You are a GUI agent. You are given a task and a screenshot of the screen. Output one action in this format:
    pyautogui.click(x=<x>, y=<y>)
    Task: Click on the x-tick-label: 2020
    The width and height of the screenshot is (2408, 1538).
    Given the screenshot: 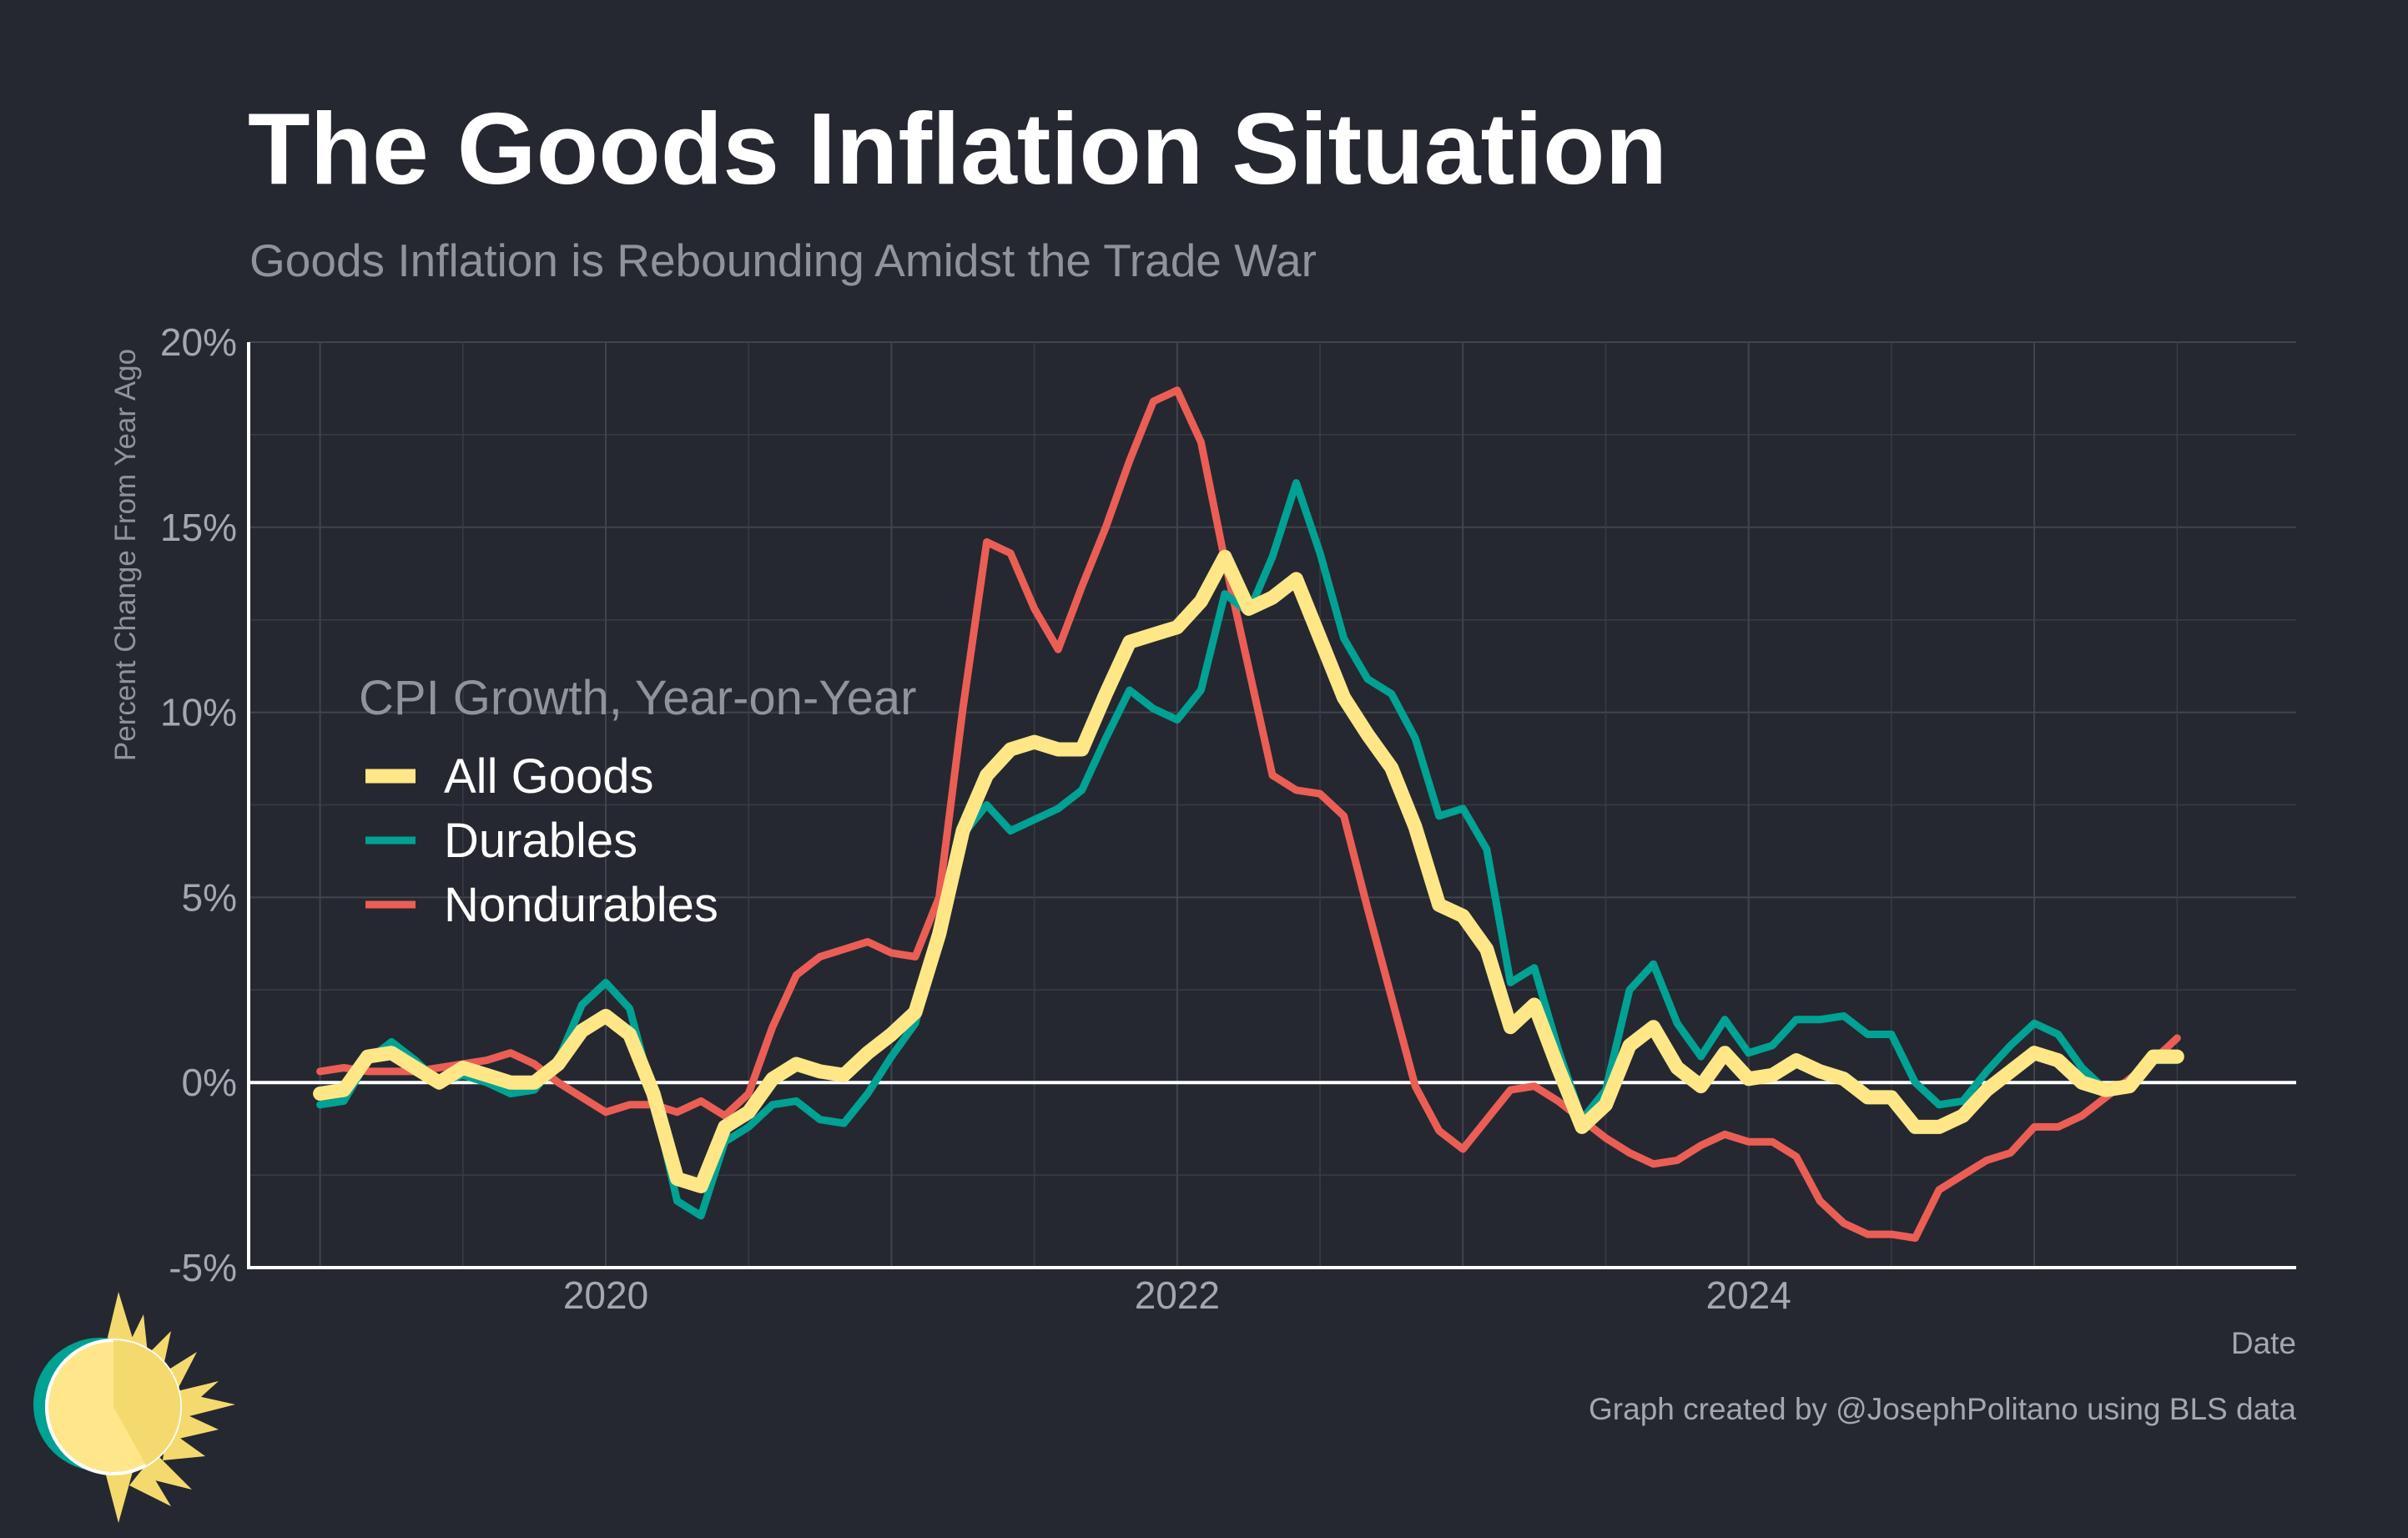 What is the action you would take?
    pyautogui.click(x=605, y=1295)
    